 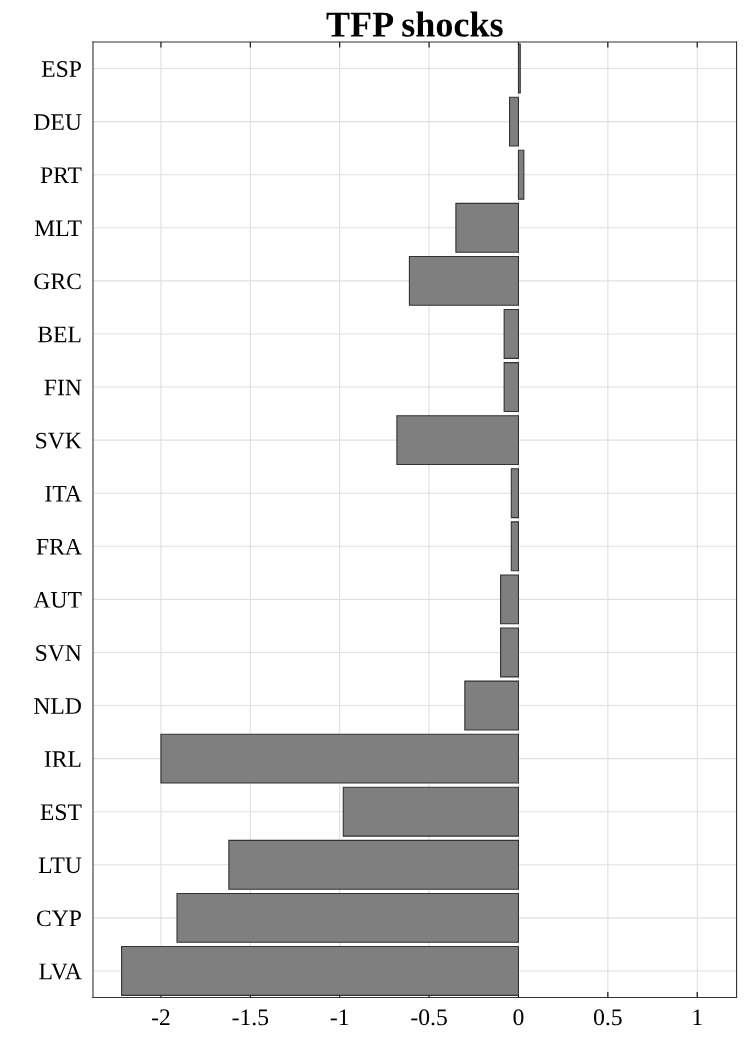 What do you see at coordinates (414, 24) in the screenshot?
I see `chart-title: TFP shocks` at bounding box center [414, 24].